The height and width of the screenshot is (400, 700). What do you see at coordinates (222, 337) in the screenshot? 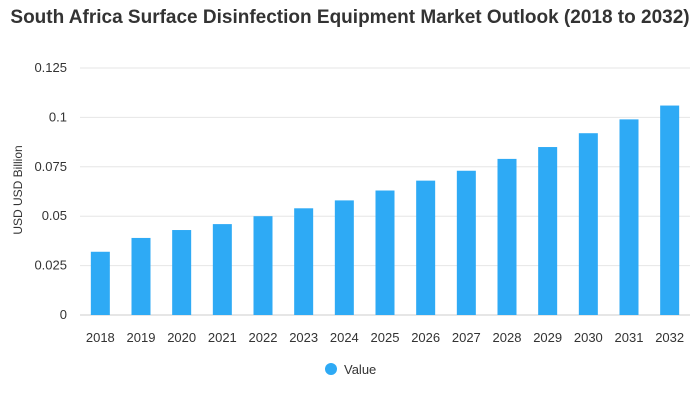
I see `x-tick-label: 2021` at bounding box center [222, 337].